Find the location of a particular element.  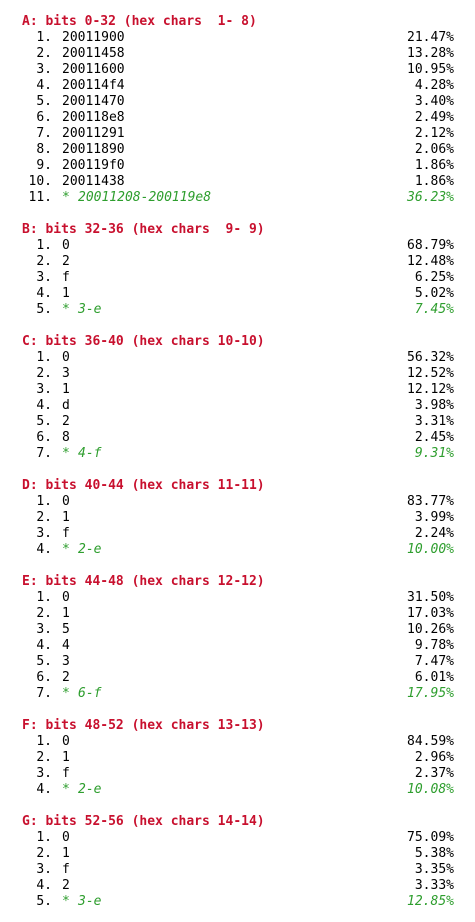

row-percent: 6.01% is located at coordinates (434, 677).